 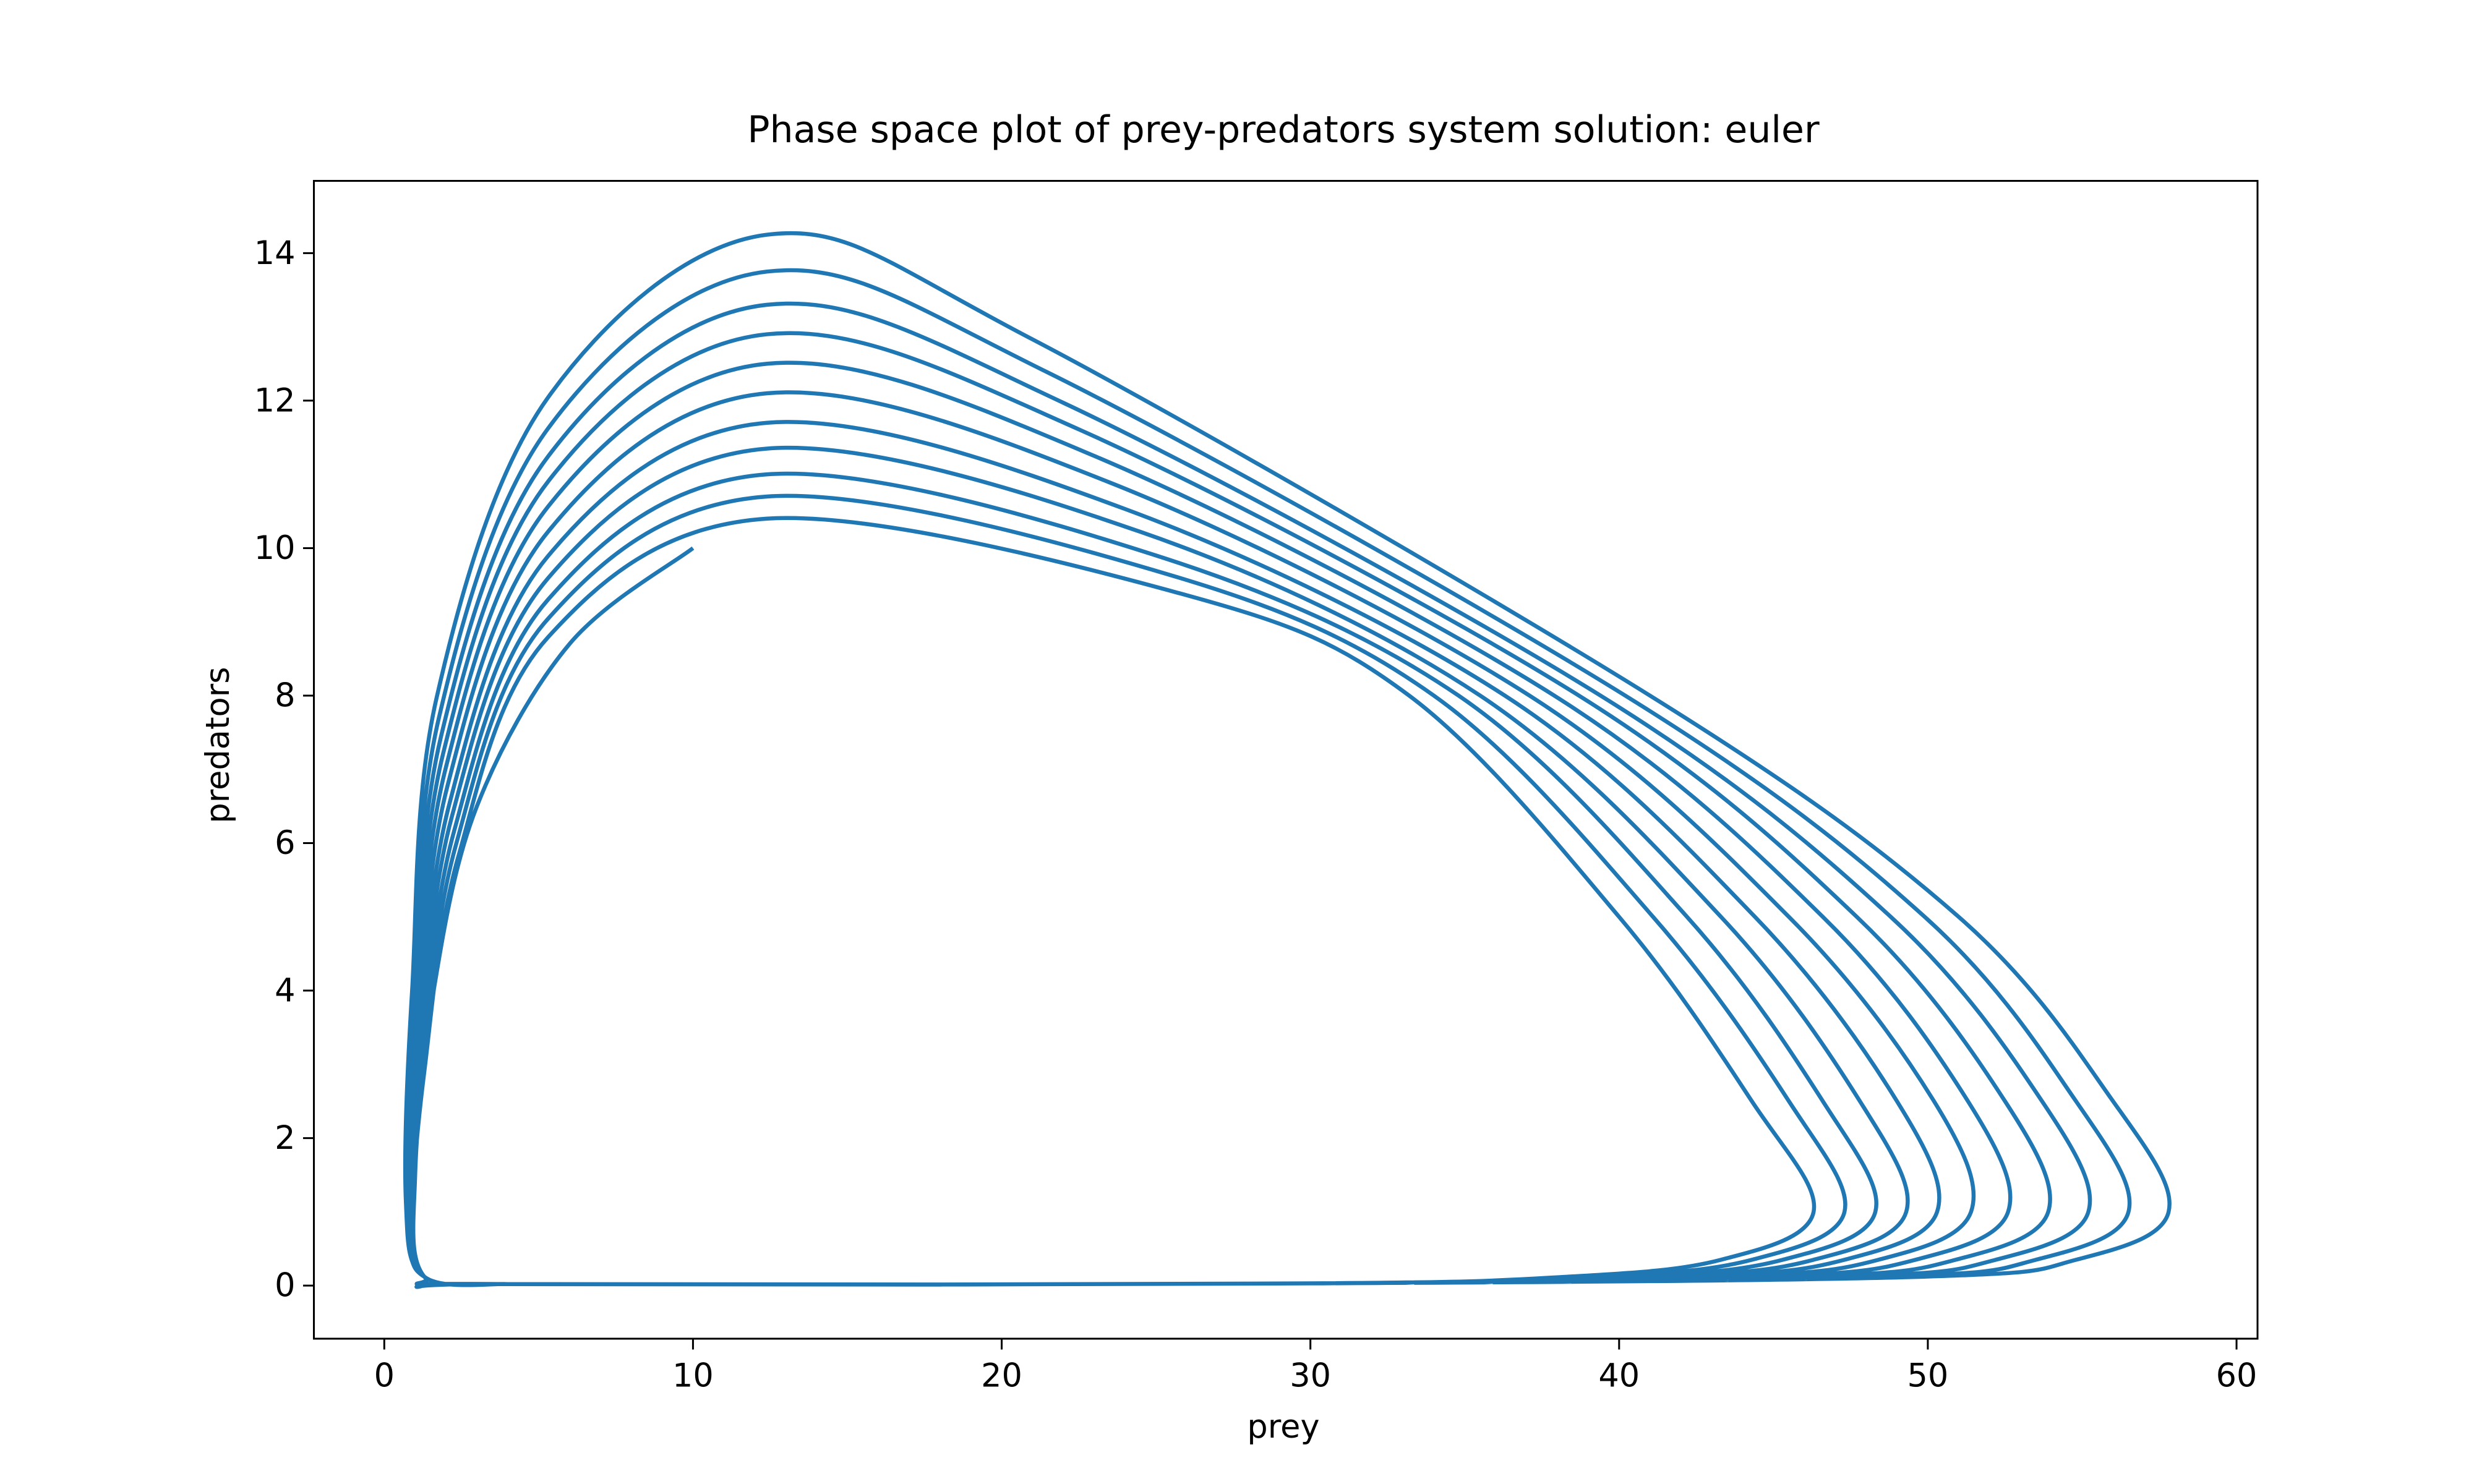 What do you see at coordinates (1311, 1376) in the screenshot?
I see `x-tick-label: 30` at bounding box center [1311, 1376].